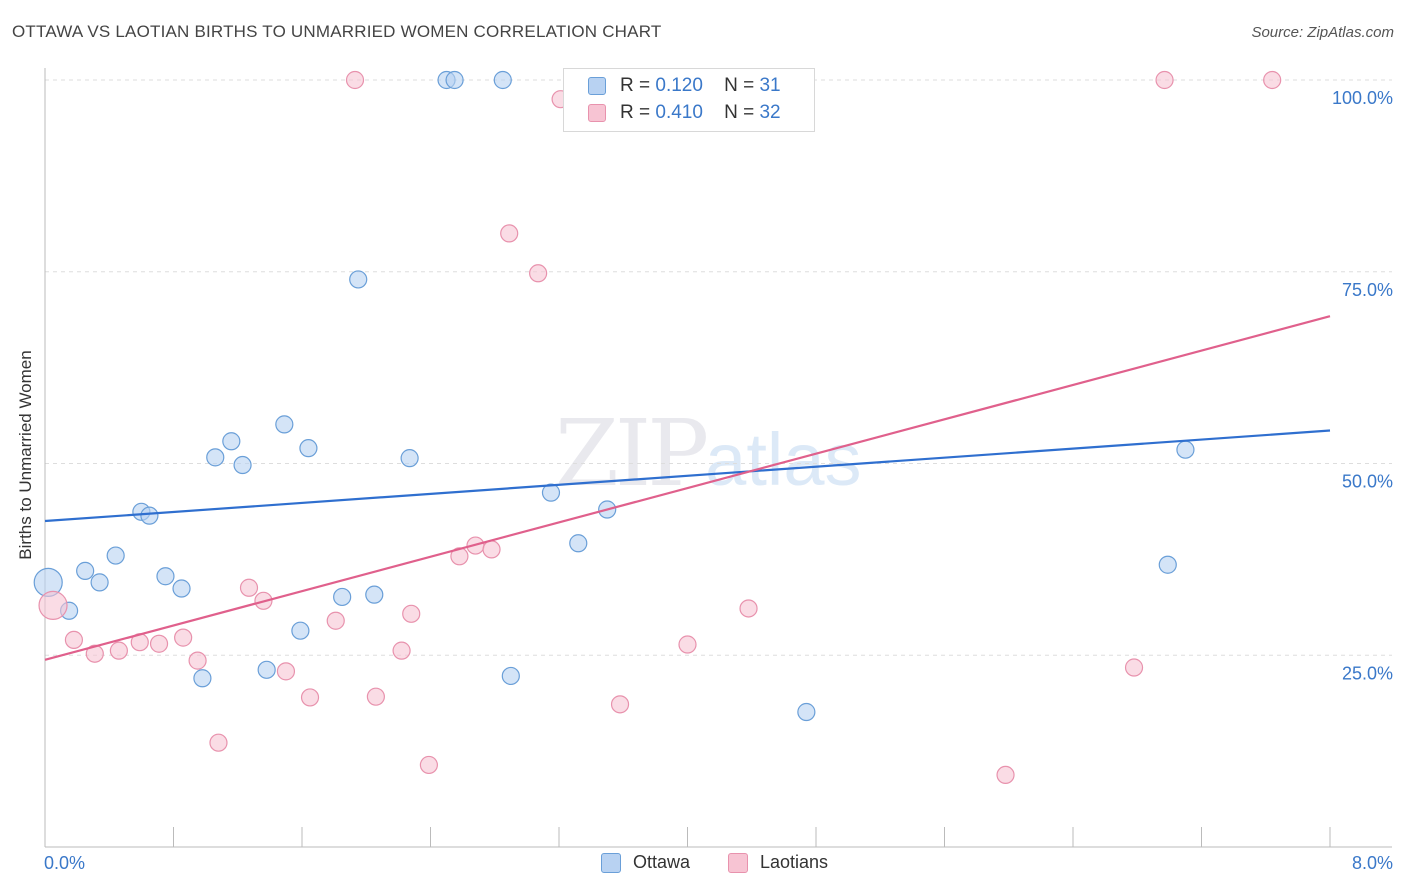 Image resolution: width=1406 pixels, height=892 pixels. I want to click on legend-swatch-ottawa, so click(597, 86).